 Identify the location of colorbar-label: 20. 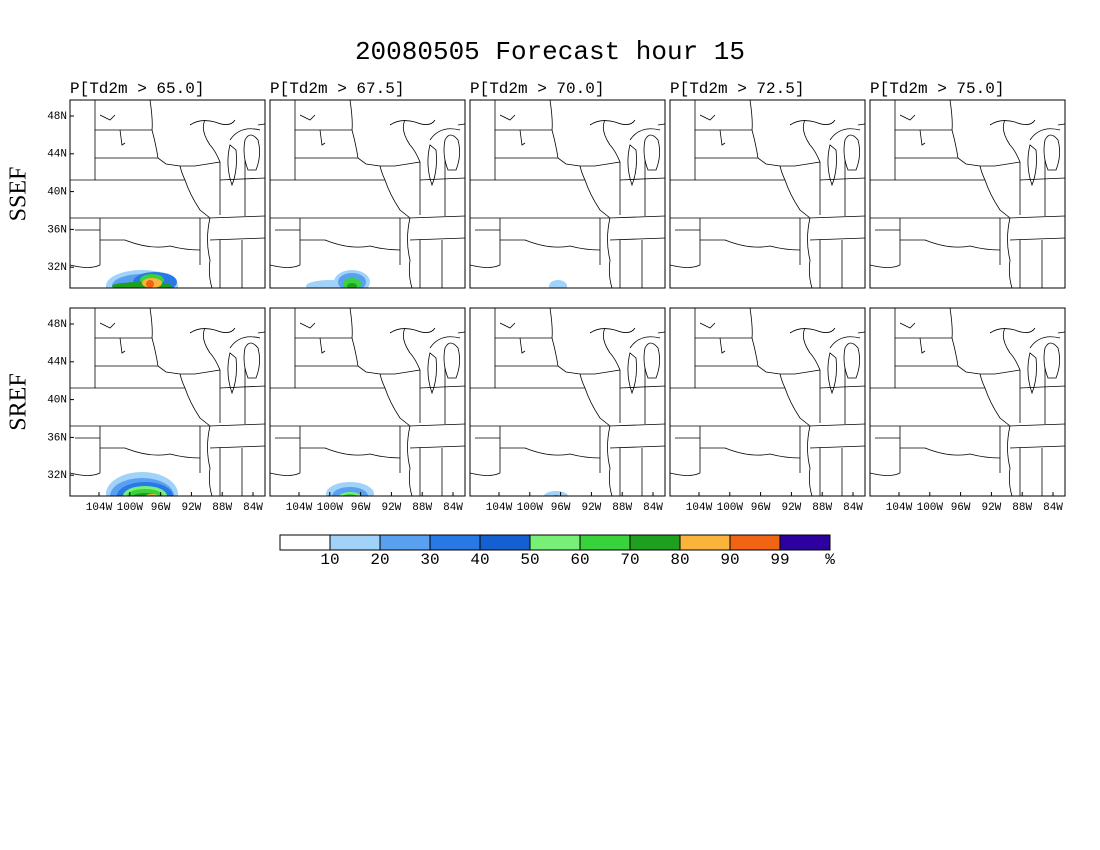
(379, 560).